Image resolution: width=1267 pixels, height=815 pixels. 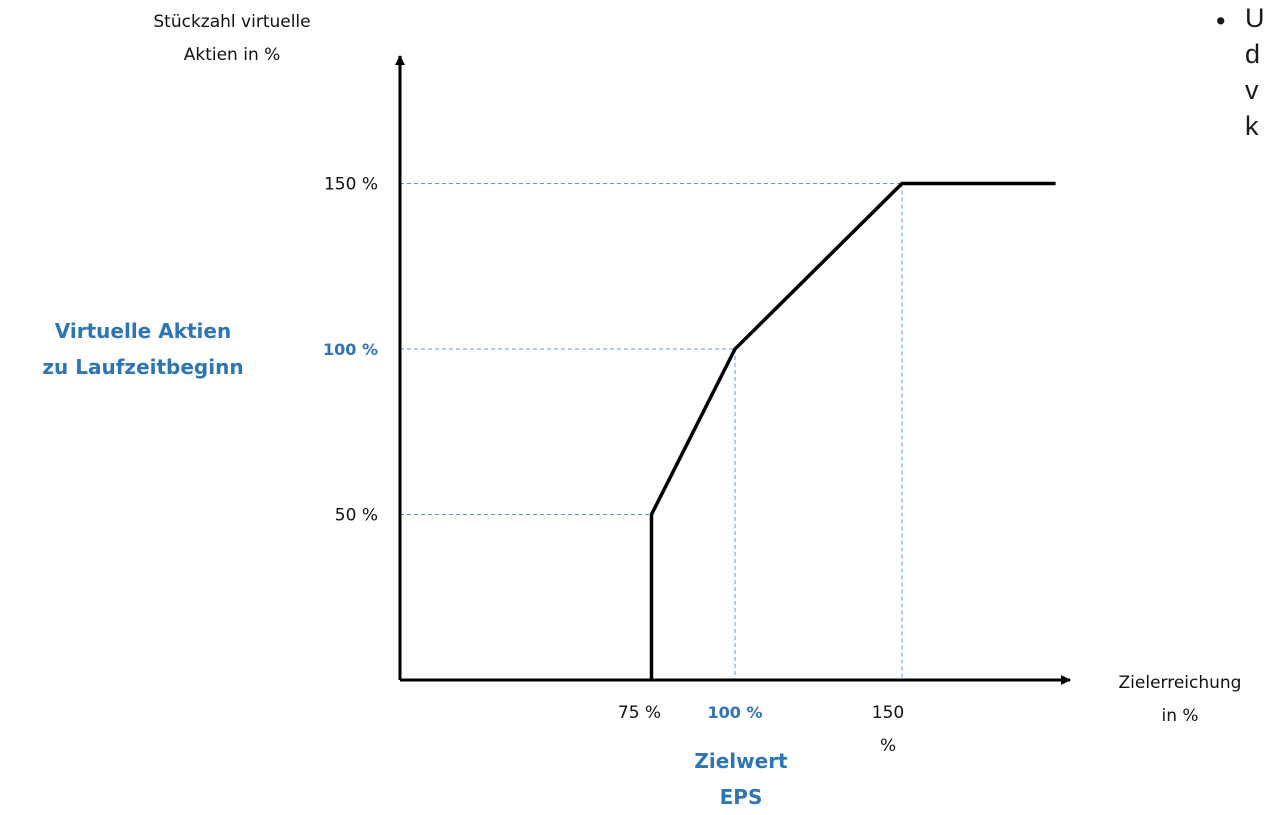 What do you see at coordinates (741, 797) in the screenshot?
I see `x-annotation-line-1: EPS` at bounding box center [741, 797].